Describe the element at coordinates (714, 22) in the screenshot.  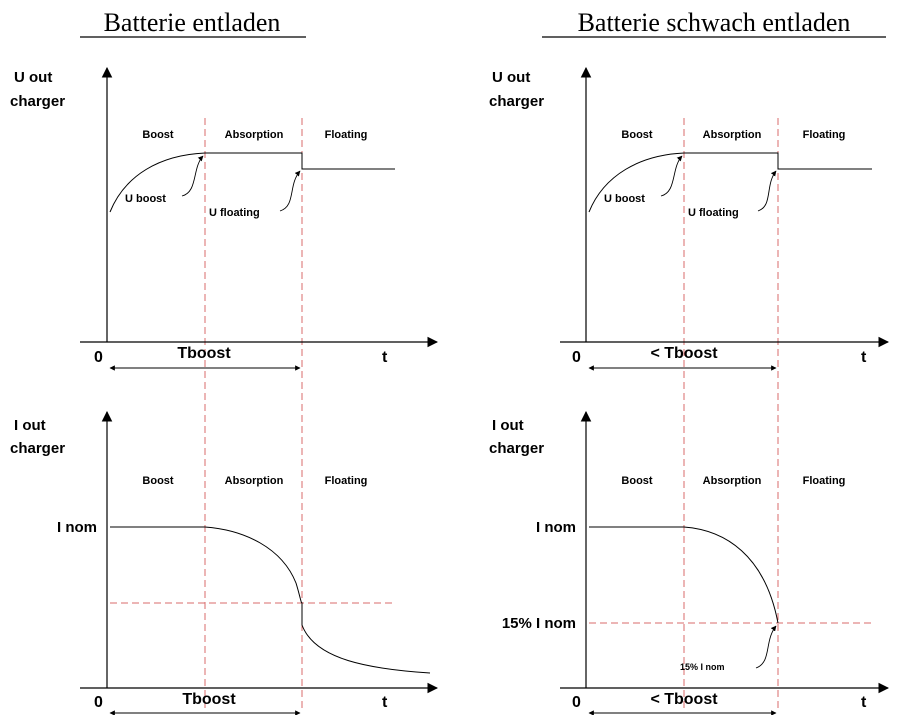
I see `right-title: Batterie schwach entladen` at that location.